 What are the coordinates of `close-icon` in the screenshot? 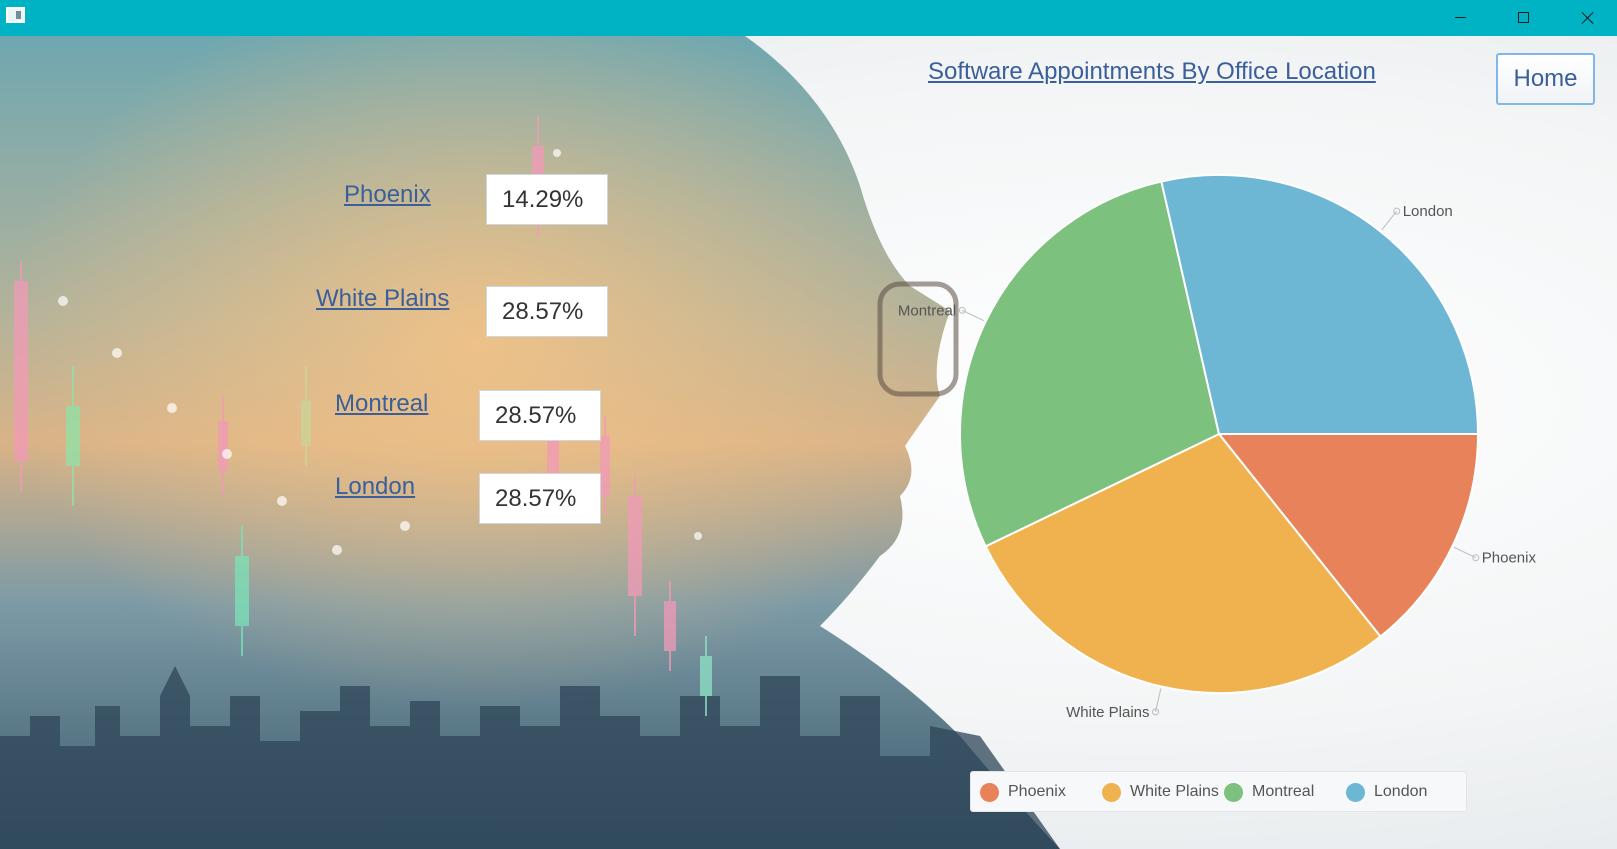 It's located at (1587, 17).